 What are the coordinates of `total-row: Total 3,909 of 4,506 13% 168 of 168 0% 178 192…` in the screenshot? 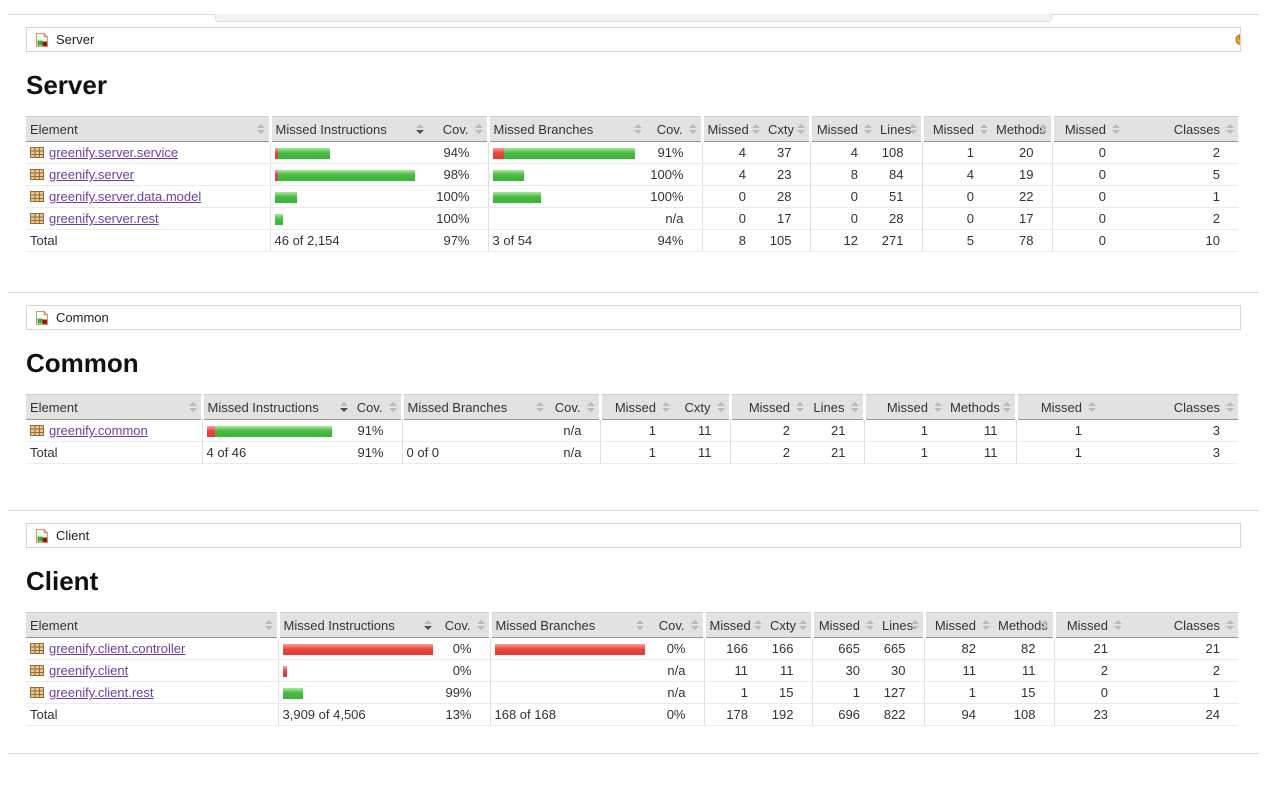 It's located at (632, 714).